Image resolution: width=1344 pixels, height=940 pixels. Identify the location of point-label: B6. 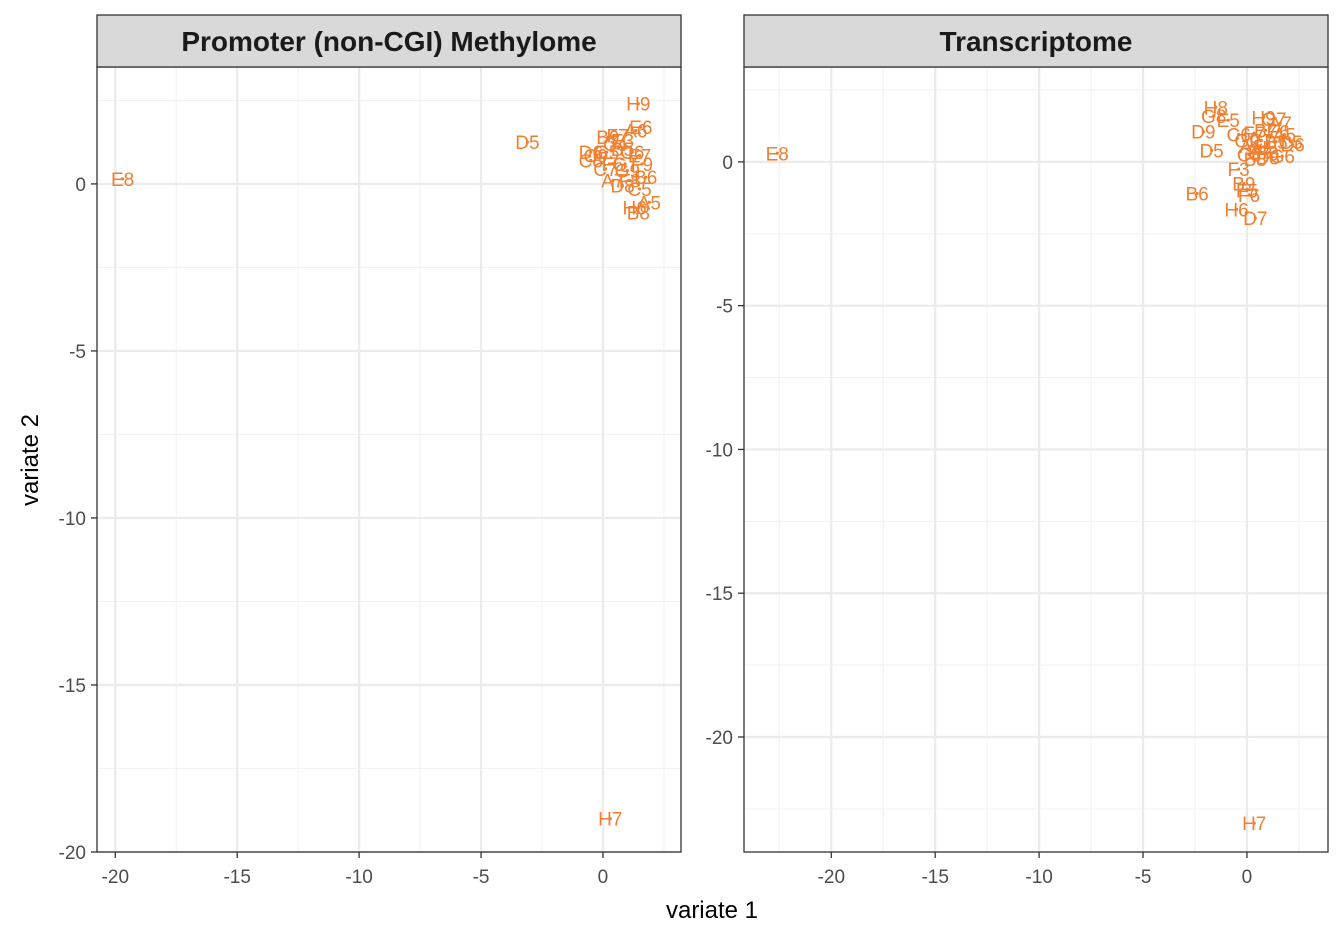
(645, 178).